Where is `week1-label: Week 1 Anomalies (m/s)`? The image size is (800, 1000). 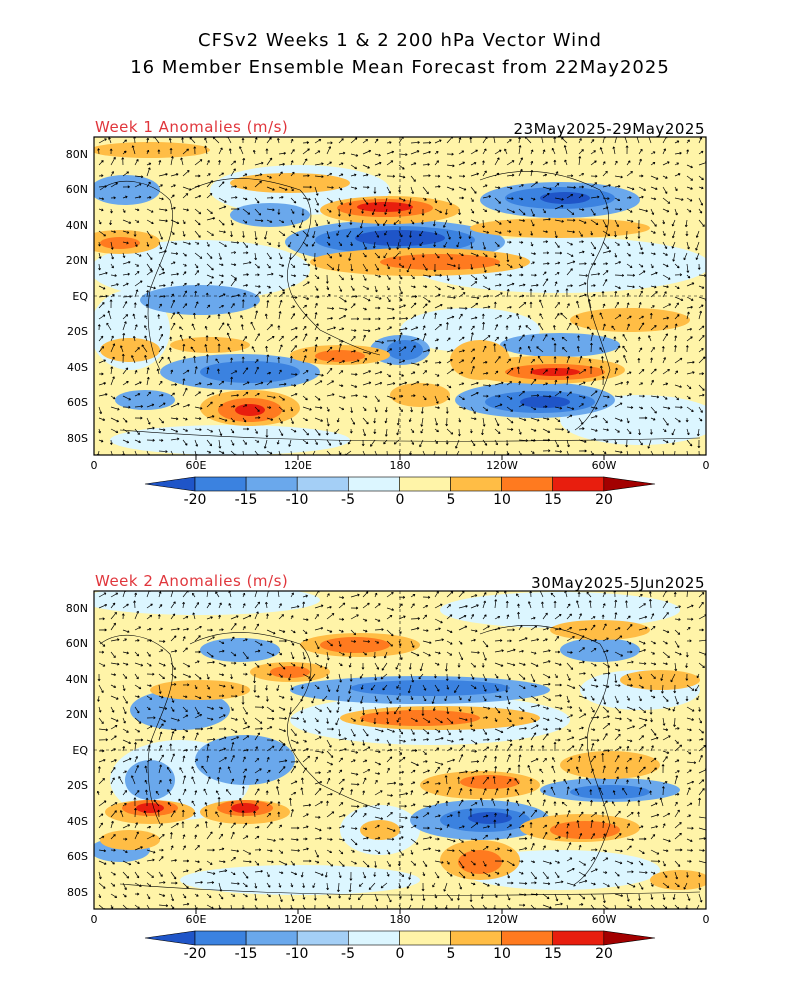 week1-label: Week 1 Anomalies (m/s) is located at coordinates (192, 127).